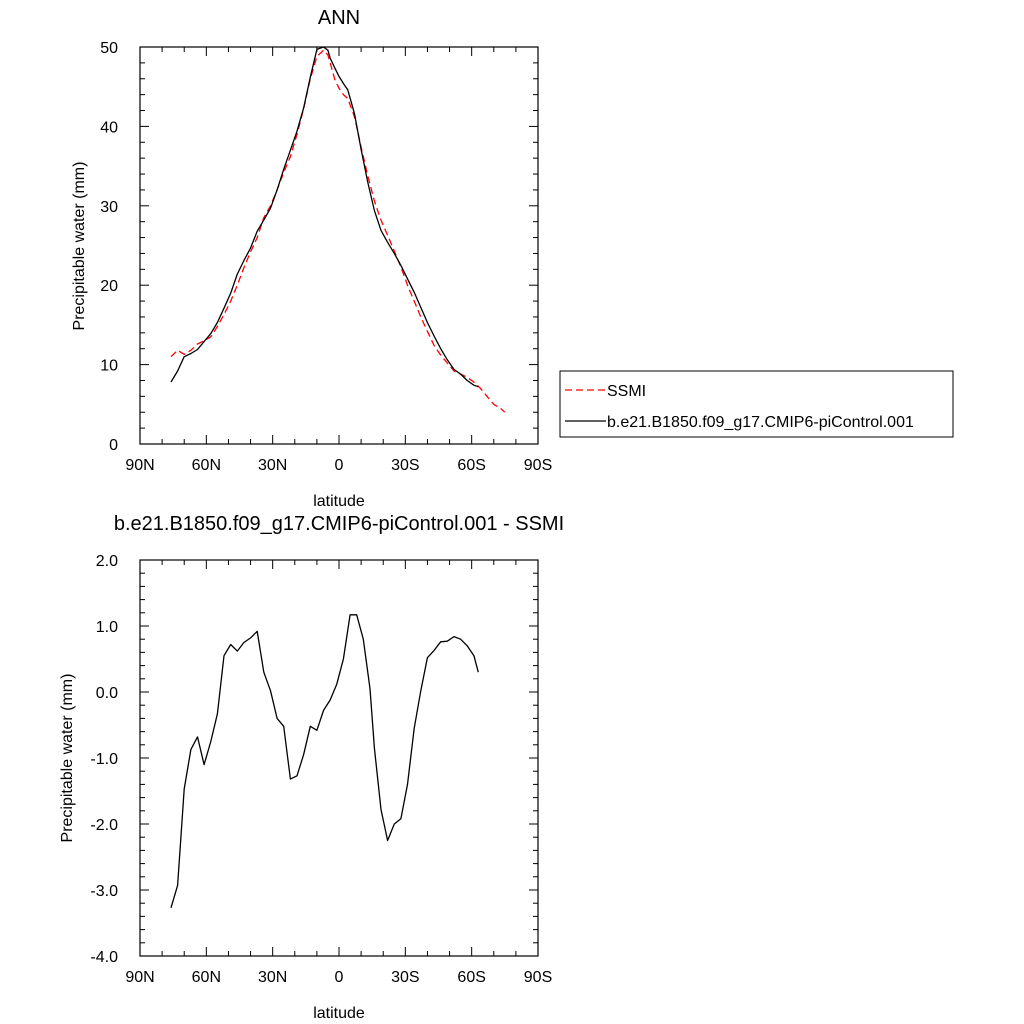 This screenshot has width=1024, height=1024. What do you see at coordinates (109, 207) in the screenshot?
I see `top-y-tick-label: 30` at bounding box center [109, 207].